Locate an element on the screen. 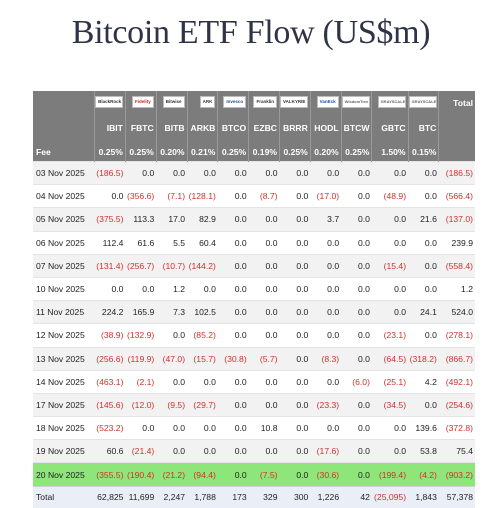 The height and width of the screenshot is (508, 502). flow-cell: (47.0) is located at coordinates (172, 358).